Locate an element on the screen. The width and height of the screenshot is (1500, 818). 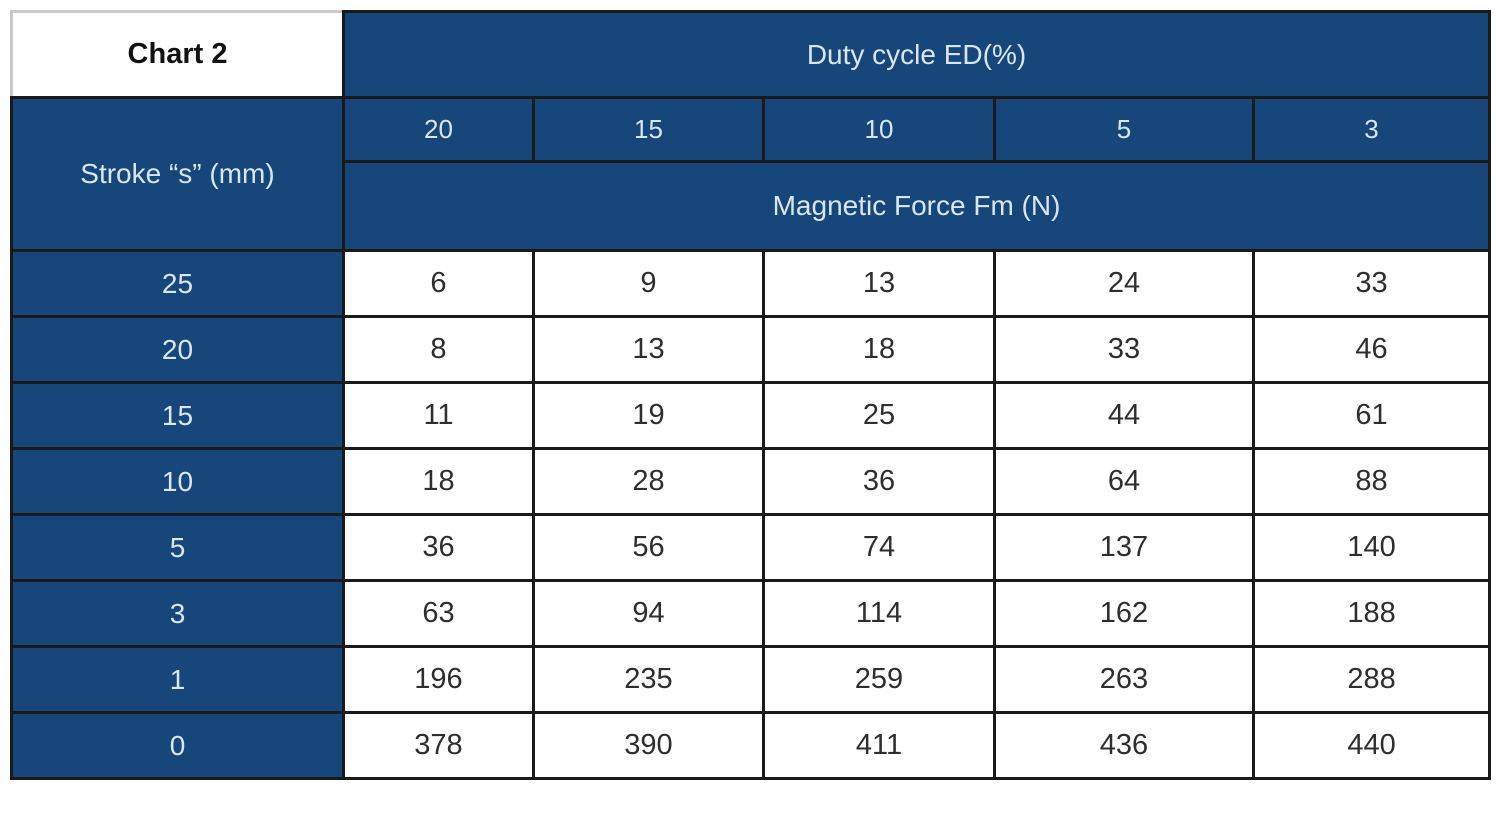
duty-cycle-col-header: 10 is located at coordinates (879, 129).